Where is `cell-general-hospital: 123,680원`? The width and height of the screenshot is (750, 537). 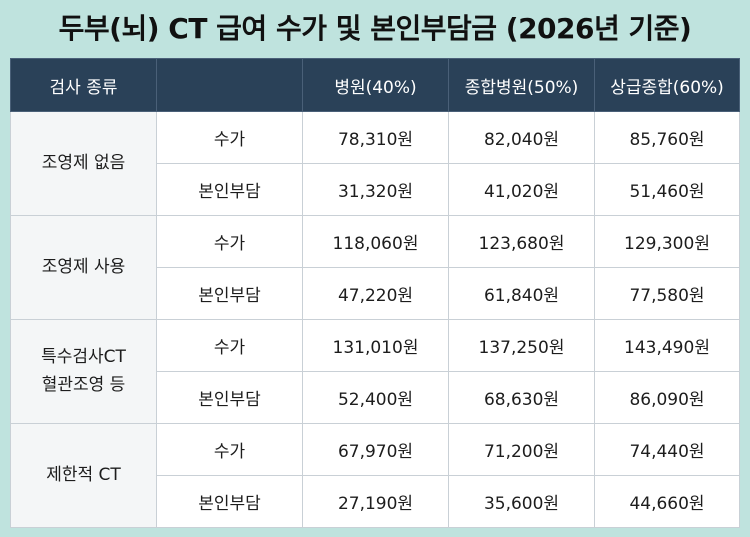 cell-general-hospital: 123,680원 is located at coordinates (521, 241).